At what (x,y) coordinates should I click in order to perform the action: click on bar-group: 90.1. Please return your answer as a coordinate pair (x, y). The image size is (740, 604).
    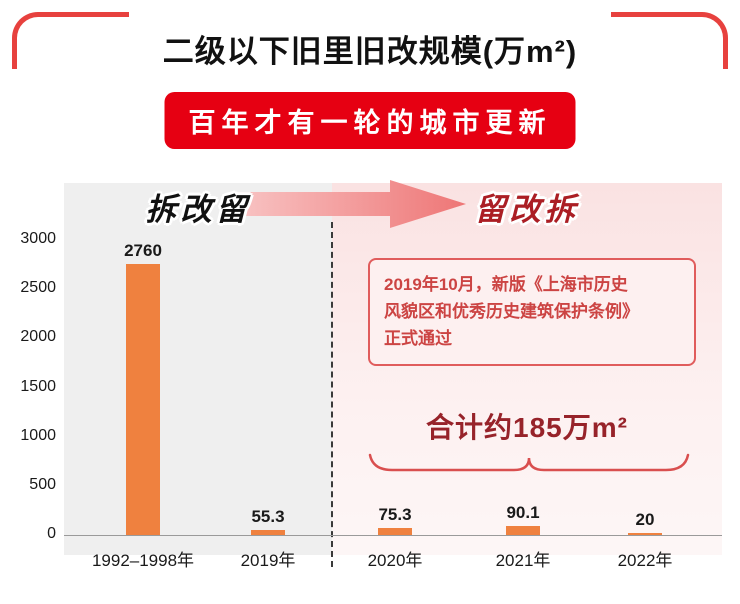
    Looking at the image, I should click on (523, 519).